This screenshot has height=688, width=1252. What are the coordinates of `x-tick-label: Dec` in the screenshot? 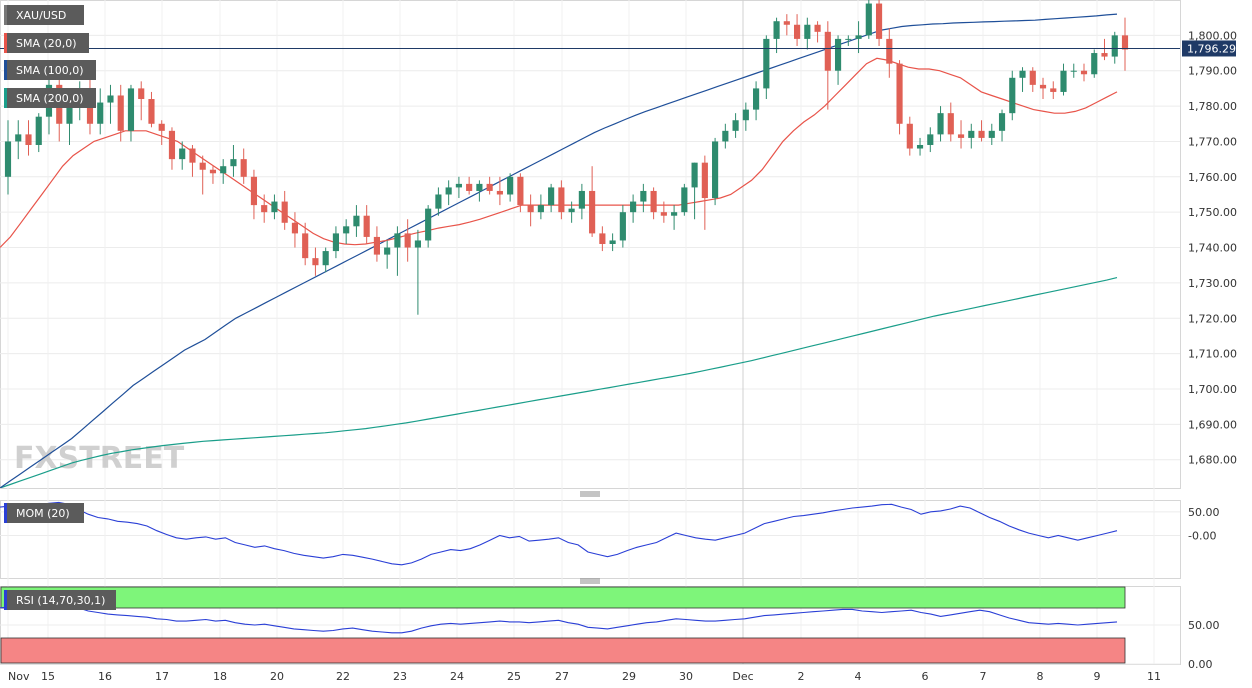 It's located at (742, 676).